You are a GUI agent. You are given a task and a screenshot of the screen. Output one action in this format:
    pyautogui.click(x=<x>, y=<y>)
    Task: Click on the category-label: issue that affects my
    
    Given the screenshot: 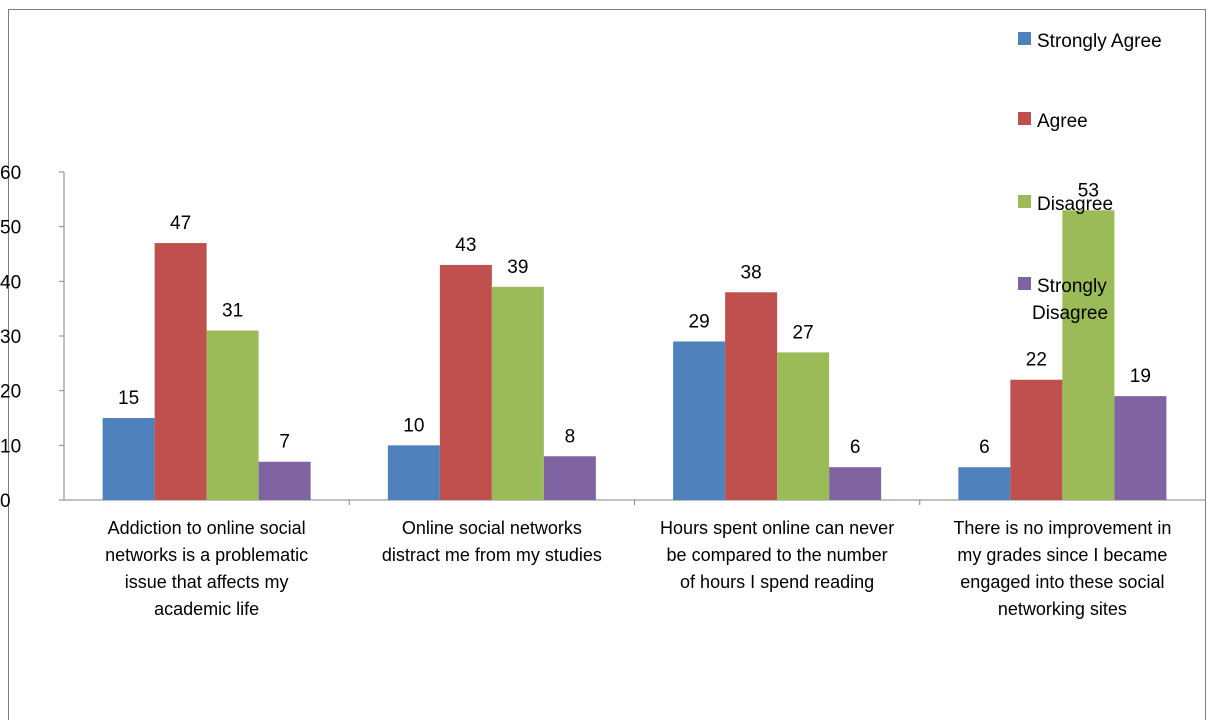 What is the action you would take?
    pyautogui.click(x=207, y=582)
    